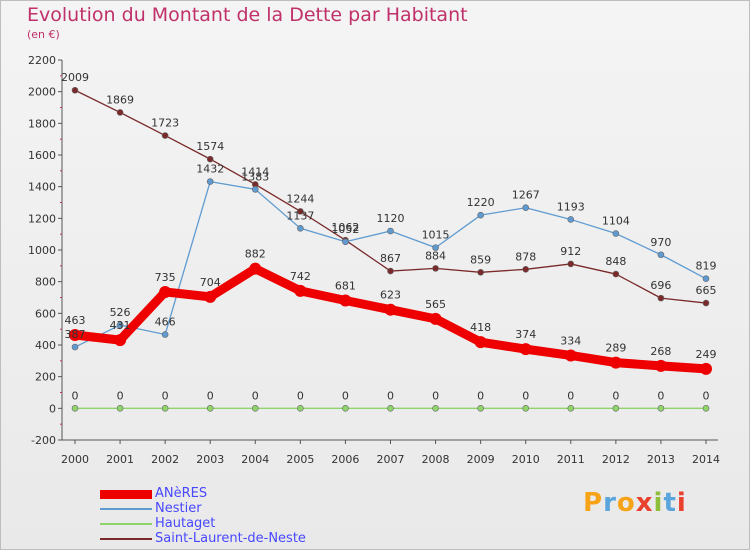  Describe the element at coordinates (610, 503) in the screenshot. I see `logo-letter: r` at that location.